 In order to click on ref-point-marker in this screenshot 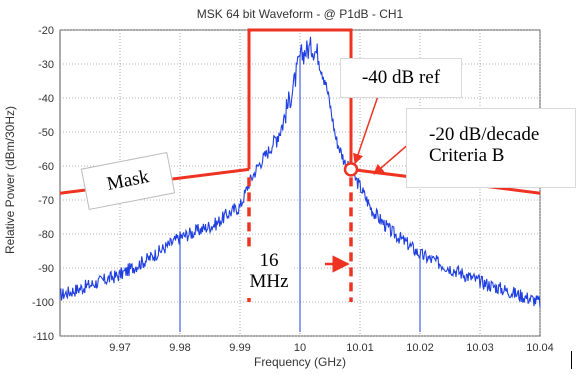, I will do `click(351, 169)`.